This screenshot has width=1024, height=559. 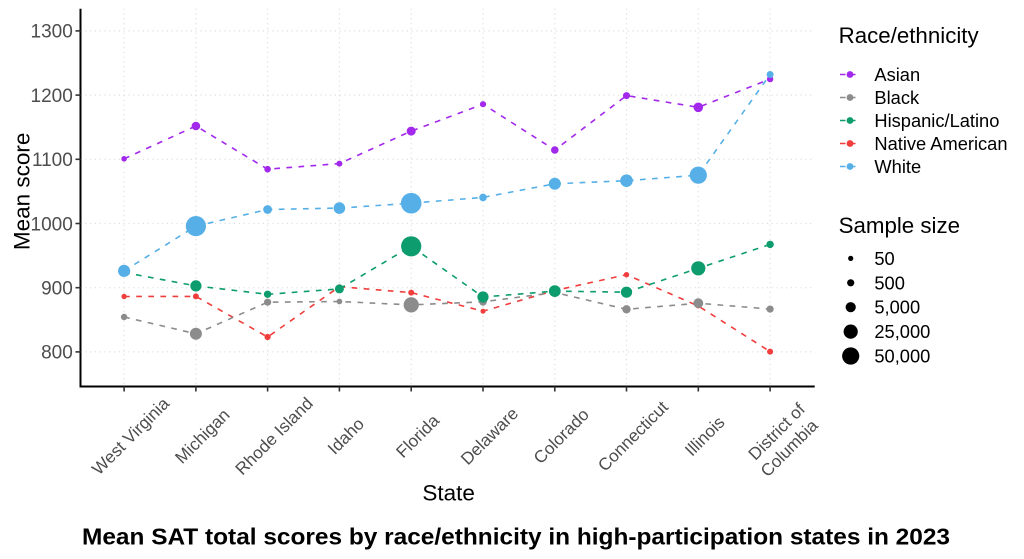 I want to click on svg-text: State, so click(x=448, y=493).